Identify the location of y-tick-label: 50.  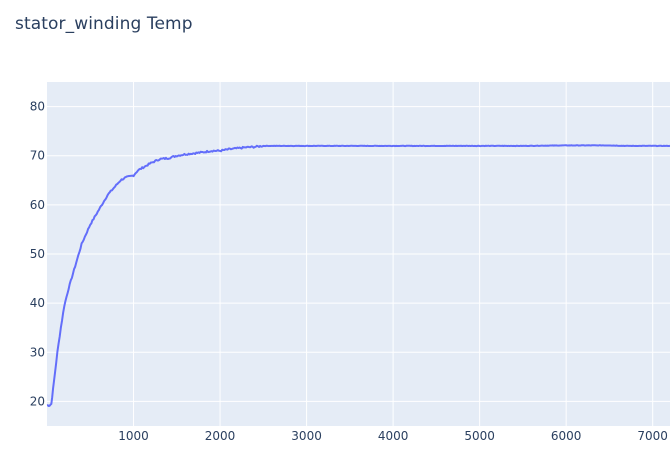
(37, 254).